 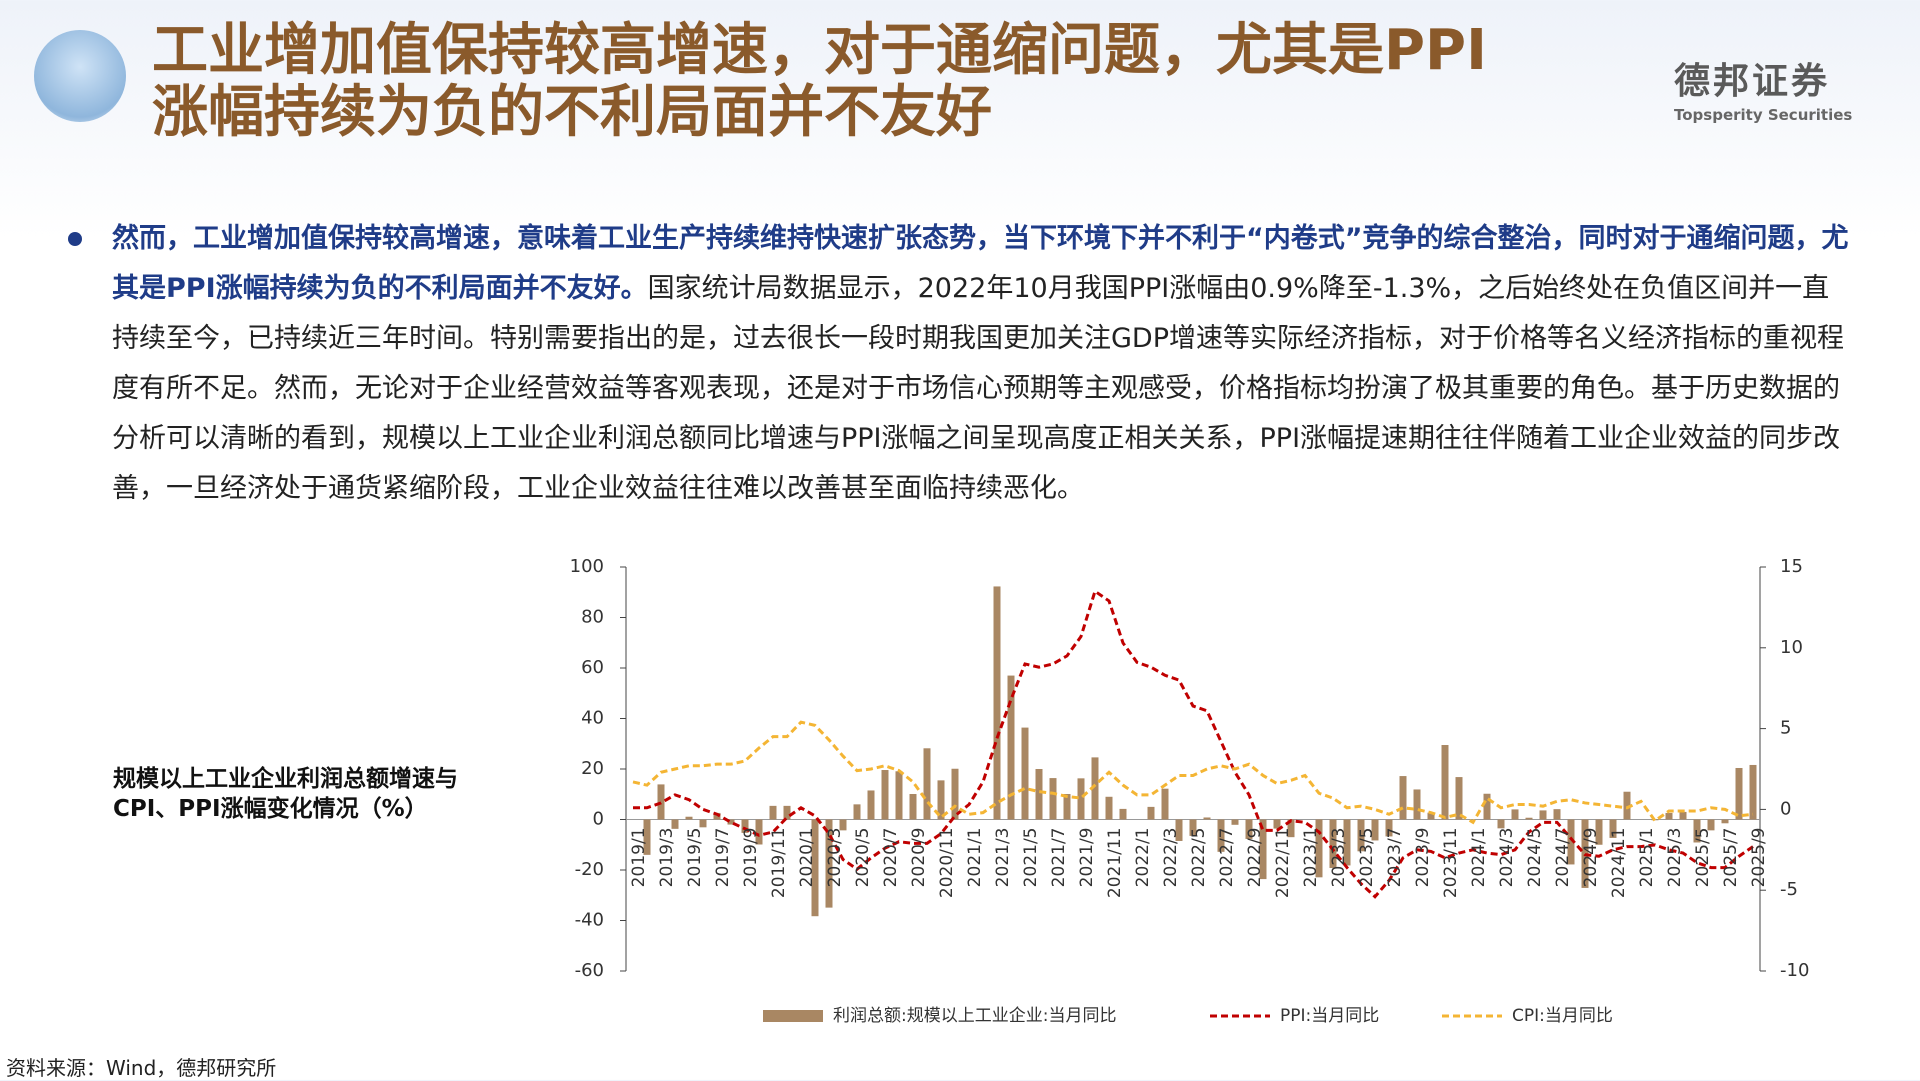 What do you see at coordinates (1785, 808) in the screenshot?
I see `y2-tick-label: 0` at bounding box center [1785, 808].